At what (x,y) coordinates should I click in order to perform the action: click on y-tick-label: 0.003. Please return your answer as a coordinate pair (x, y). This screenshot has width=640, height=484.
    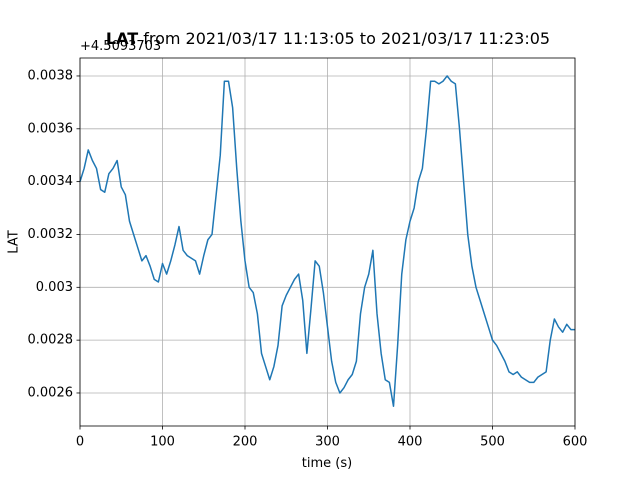
    Looking at the image, I should click on (54, 287).